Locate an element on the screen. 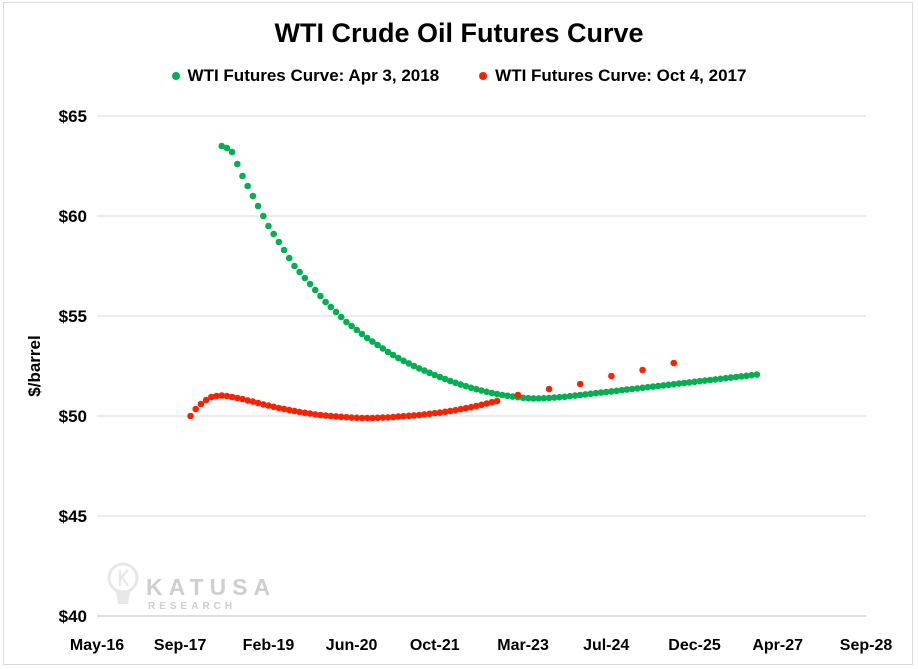 The height and width of the screenshot is (669, 918). x-tick-label: May-16 is located at coordinates (97, 645).